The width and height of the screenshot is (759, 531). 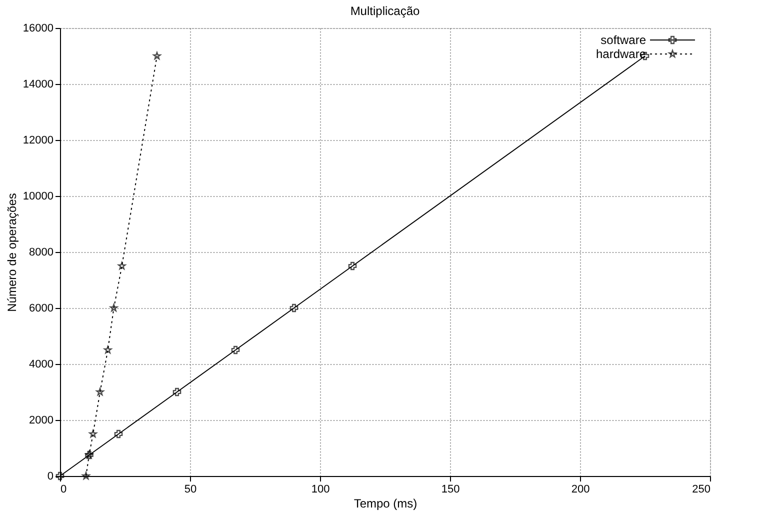 I want to click on y-tick-label: 14000, so click(x=38, y=84).